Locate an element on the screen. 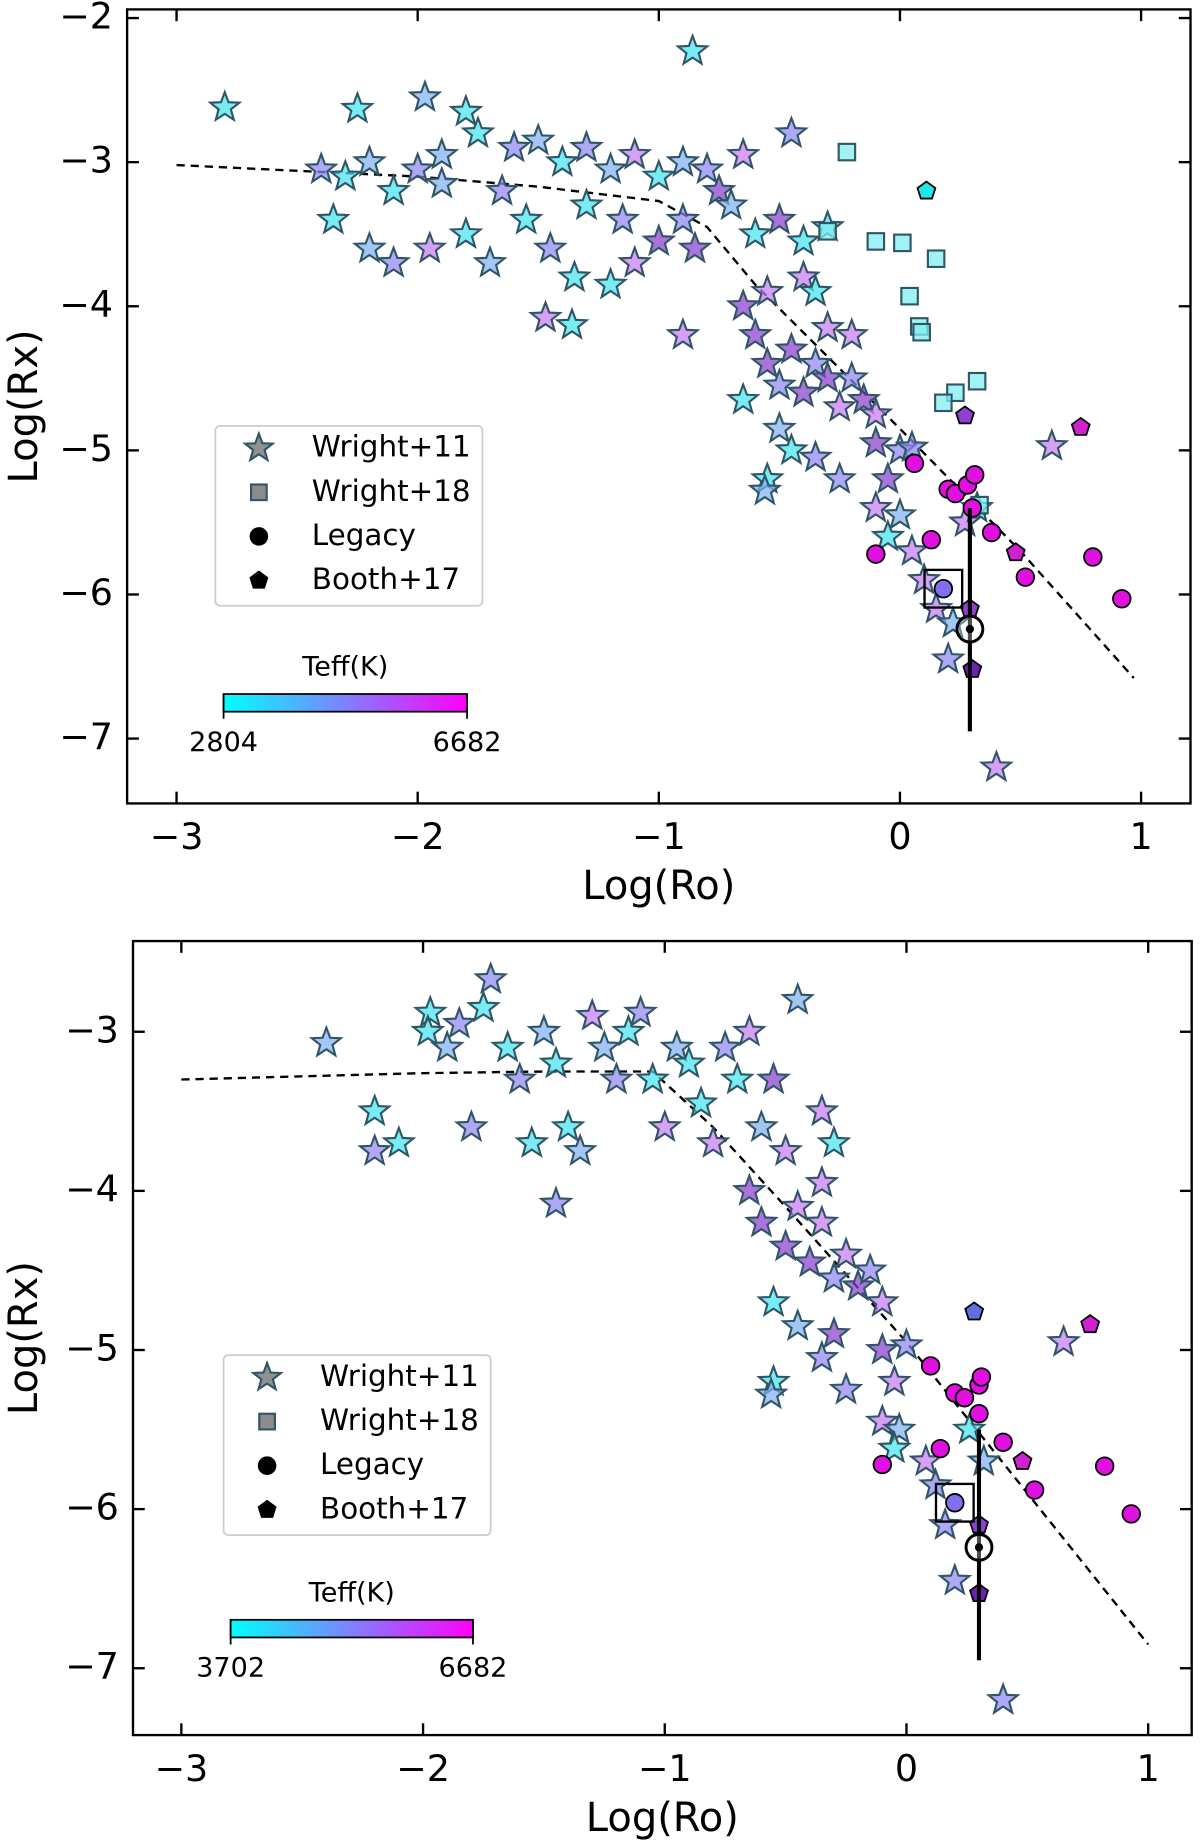  colorbar-min: 3702 is located at coordinates (230, 1668).